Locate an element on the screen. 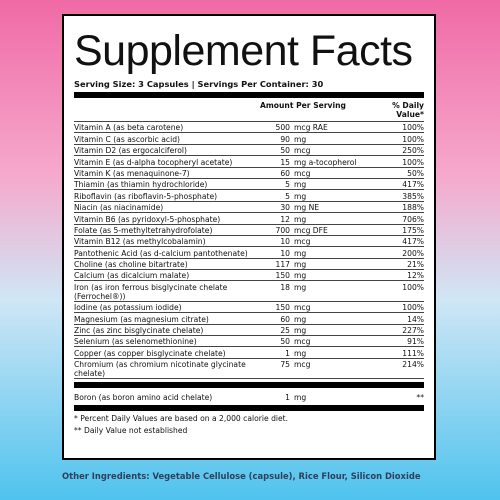 The image size is (500, 500). amount: 10 is located at coordinates (285, 253).